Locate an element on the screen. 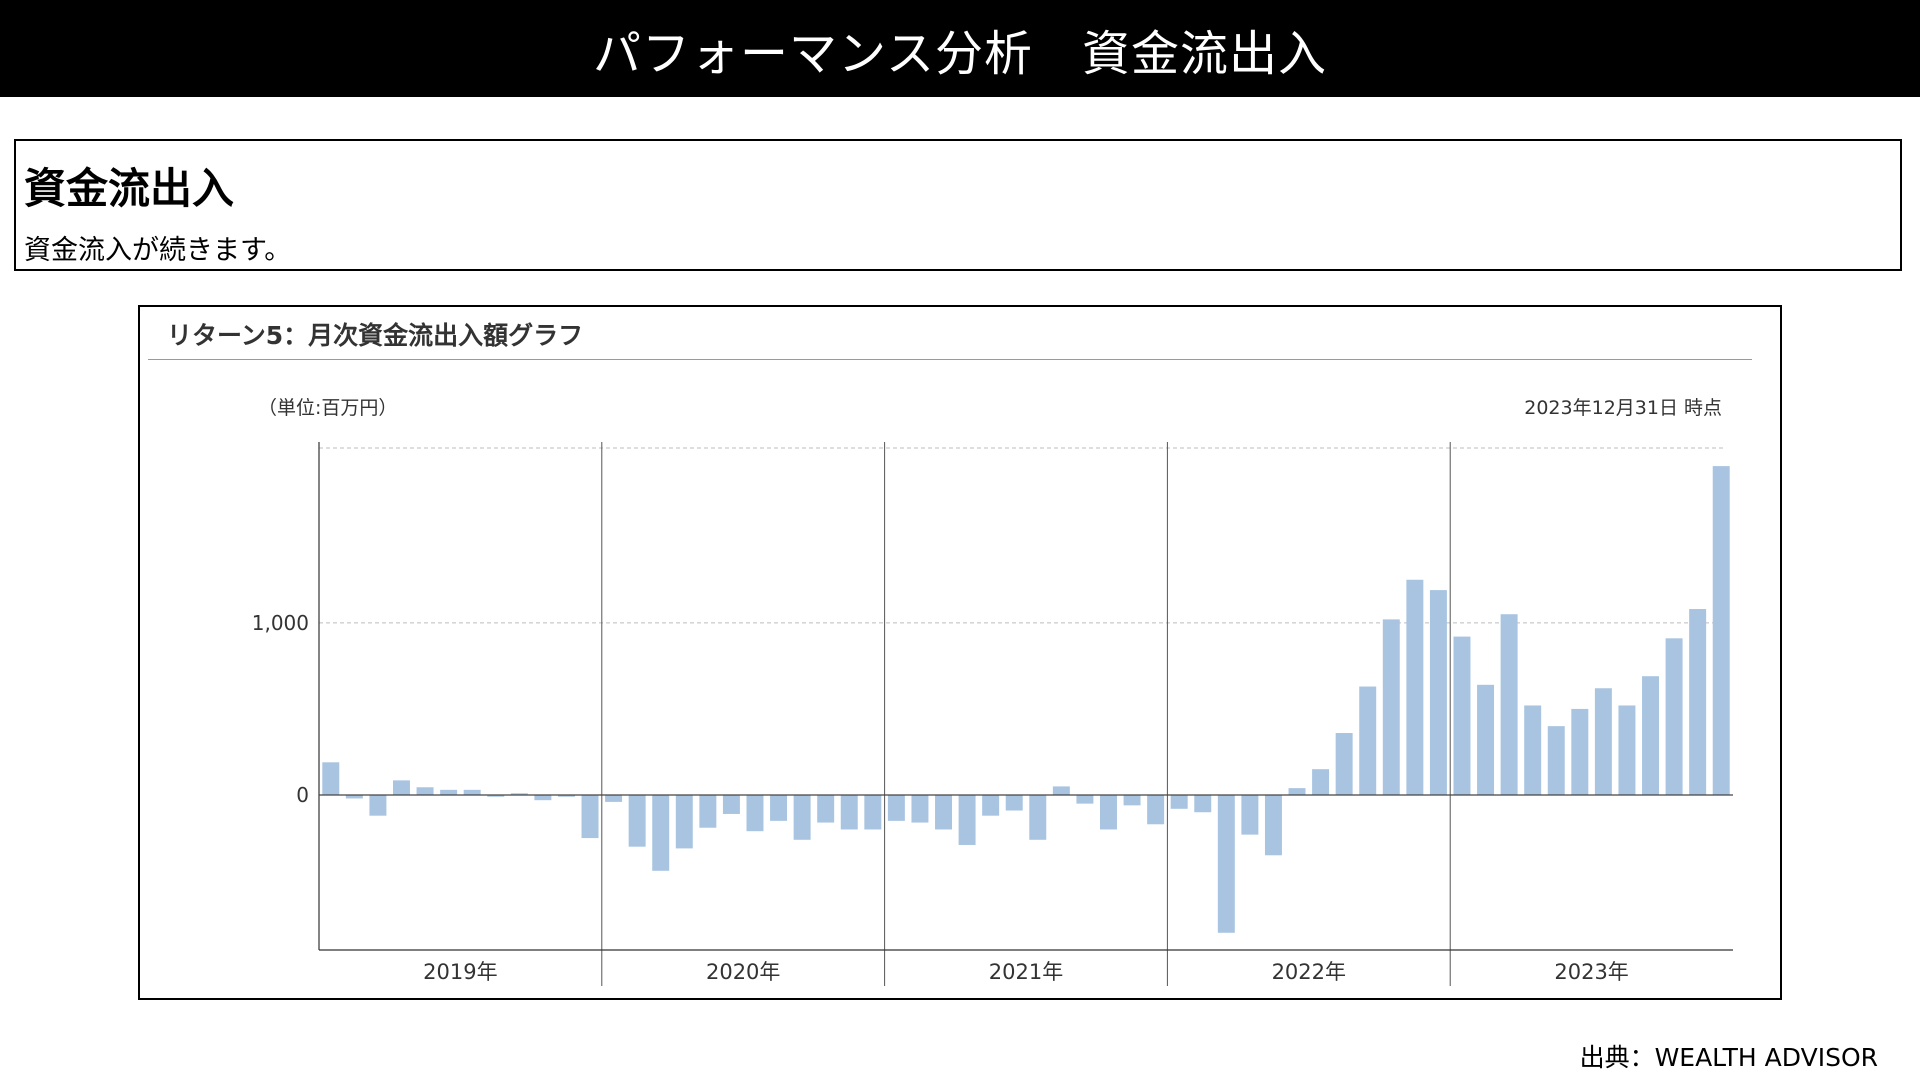  chart-title: リターン5：月次資金流出入額グラフ is located at coordinates (375, 335).